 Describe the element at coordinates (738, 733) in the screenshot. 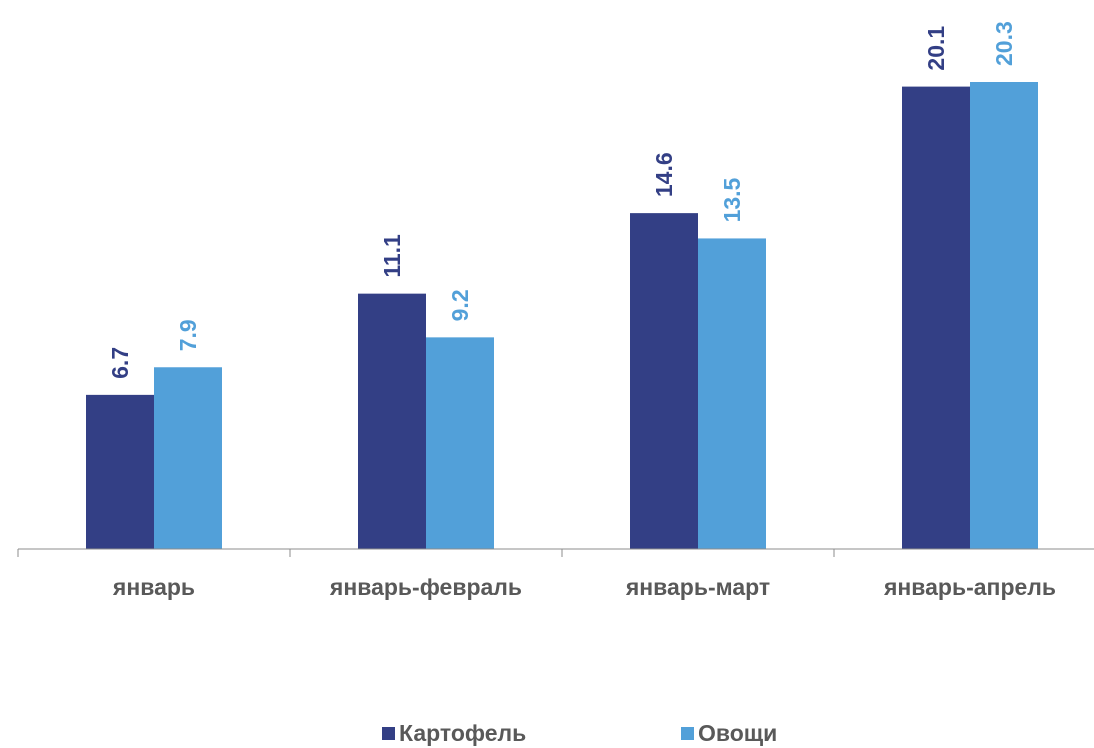

I see `legend-label-vegetables: Овощи` at that location.